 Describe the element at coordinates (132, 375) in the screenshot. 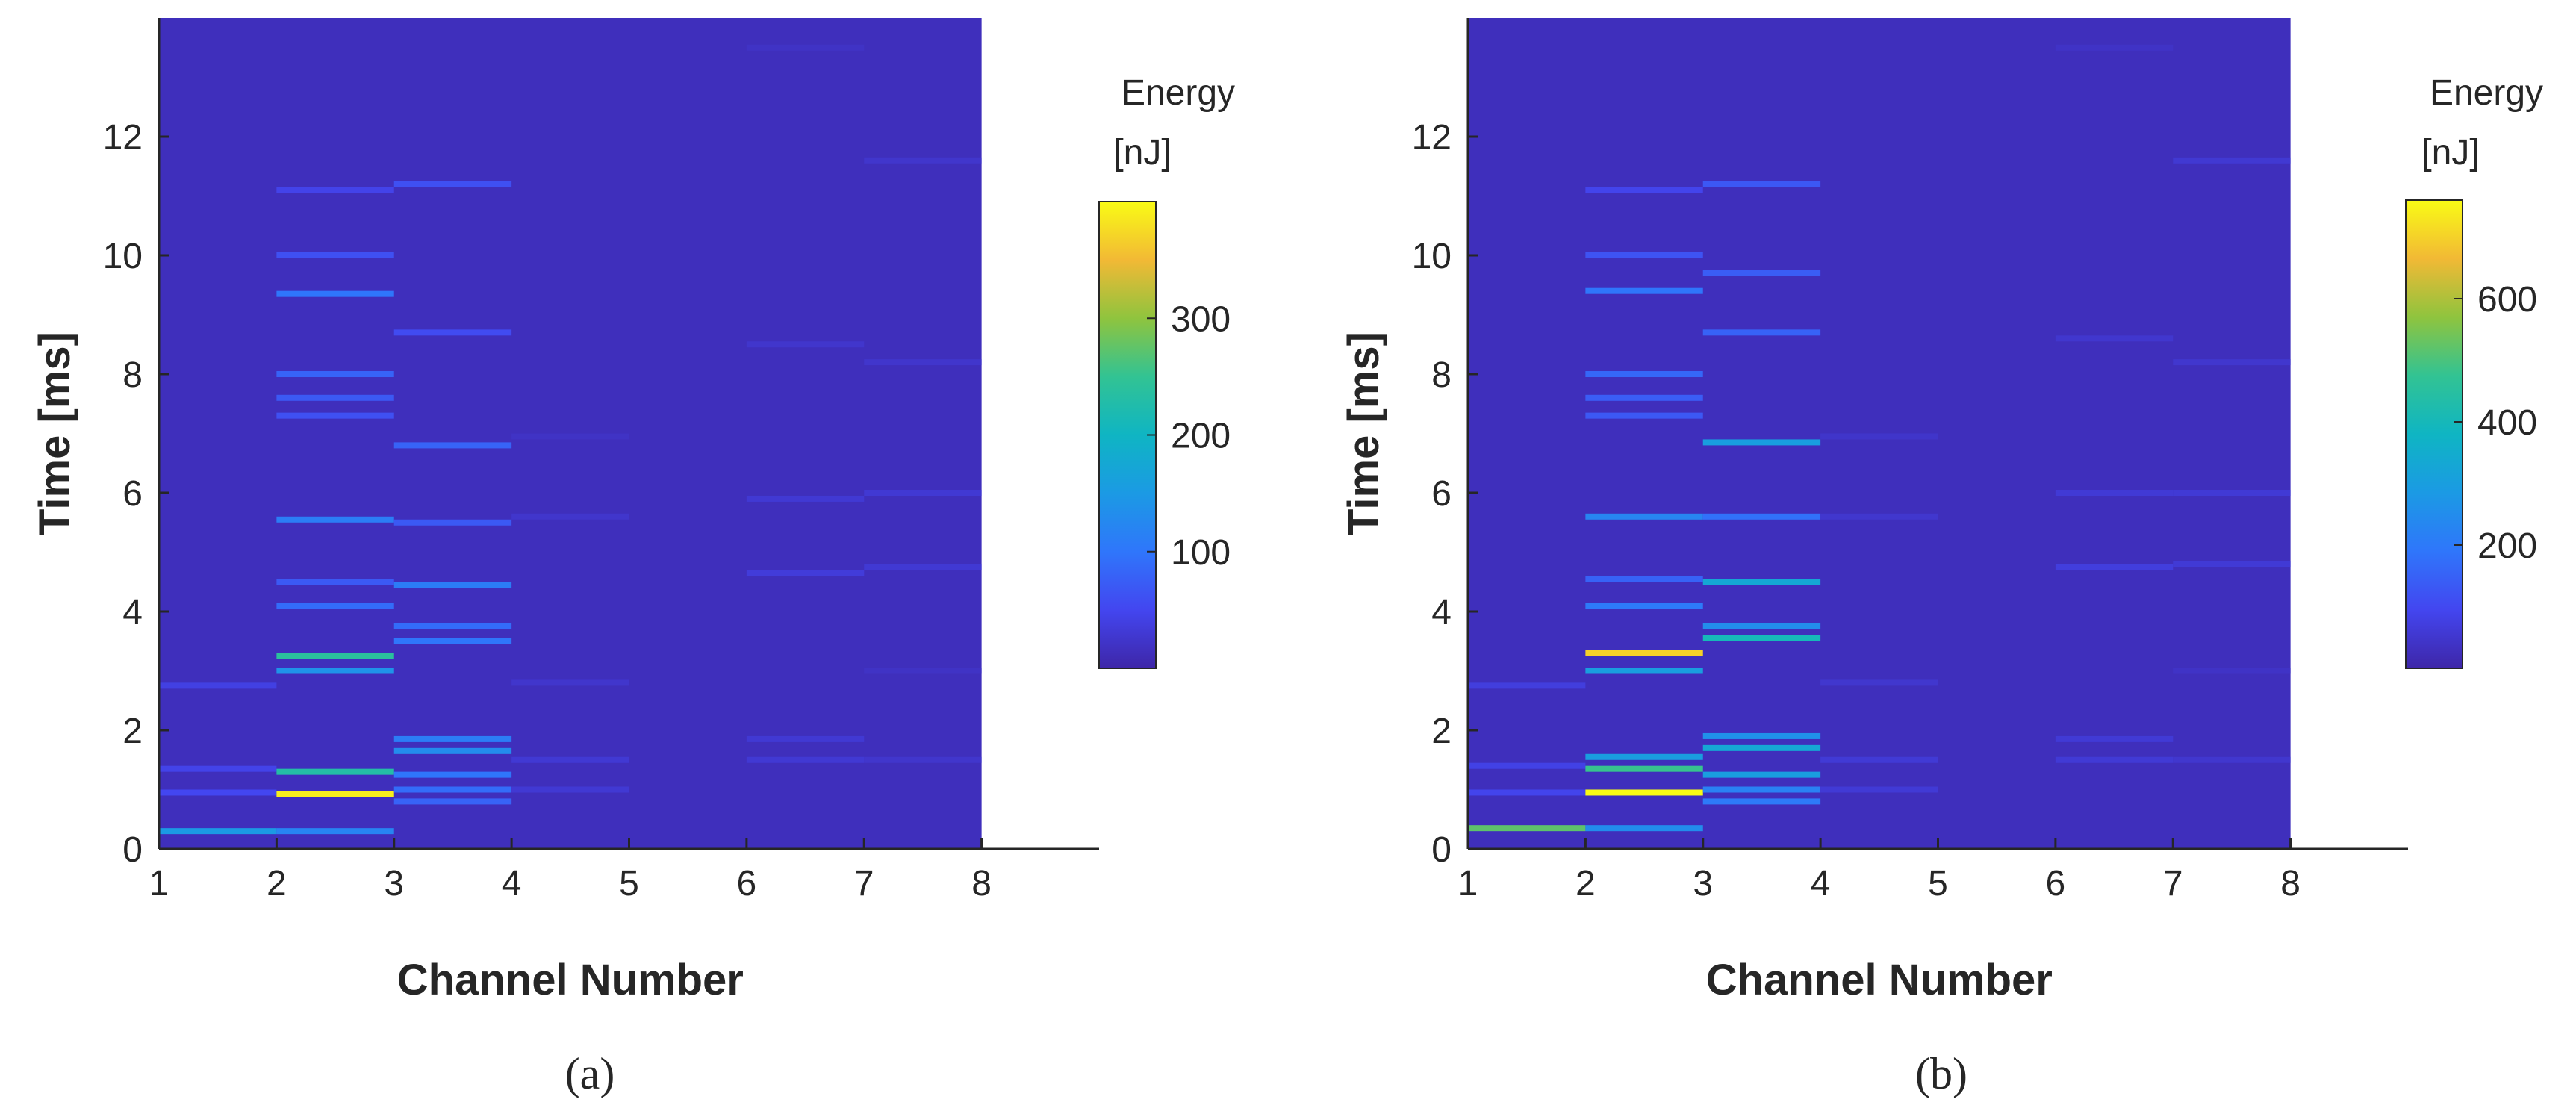

I see `y-tick-label: 8` at that location.